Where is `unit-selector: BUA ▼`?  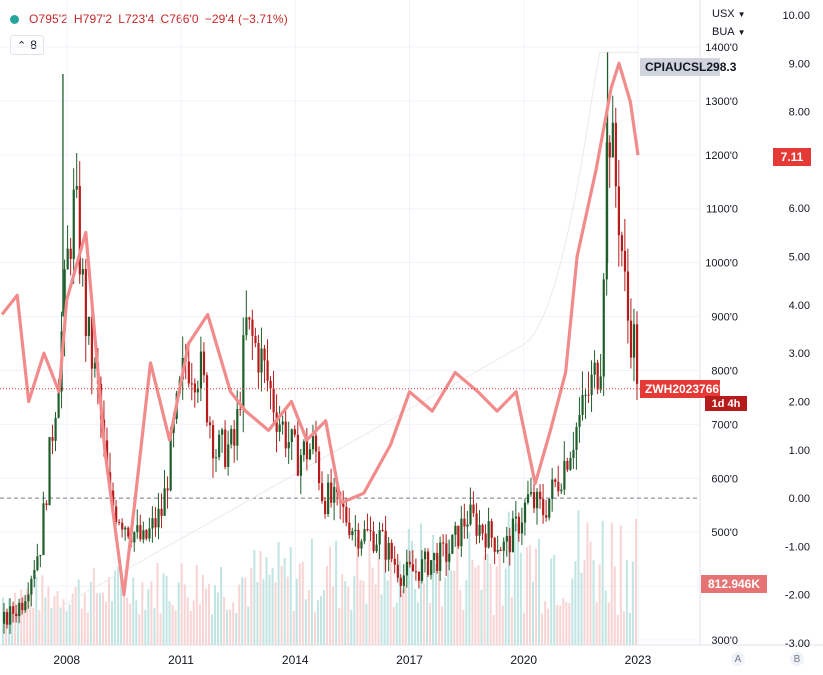
unit-selector: BUA ▼ is located at coordinates (729, 32).